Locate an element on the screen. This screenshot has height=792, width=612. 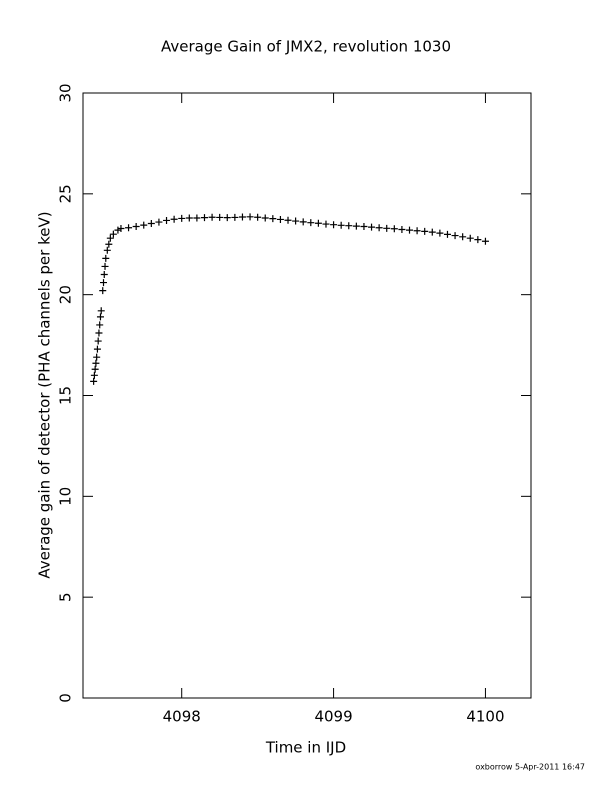
x-tick-label: 4099 is located at coordinates (333, 717).